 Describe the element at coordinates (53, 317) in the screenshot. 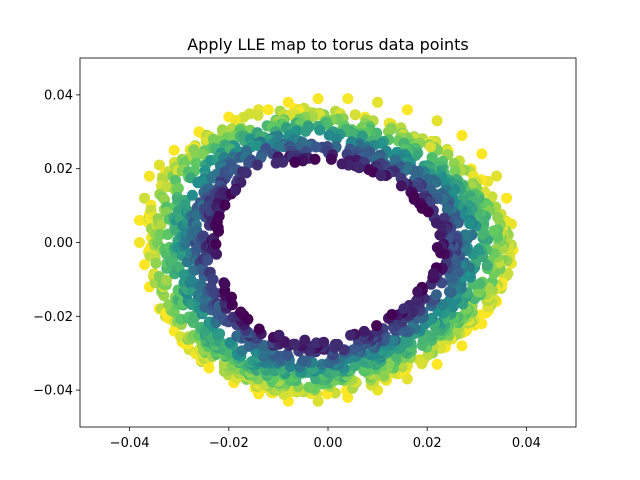

I see `y-tick-label: −0.02` at that location.